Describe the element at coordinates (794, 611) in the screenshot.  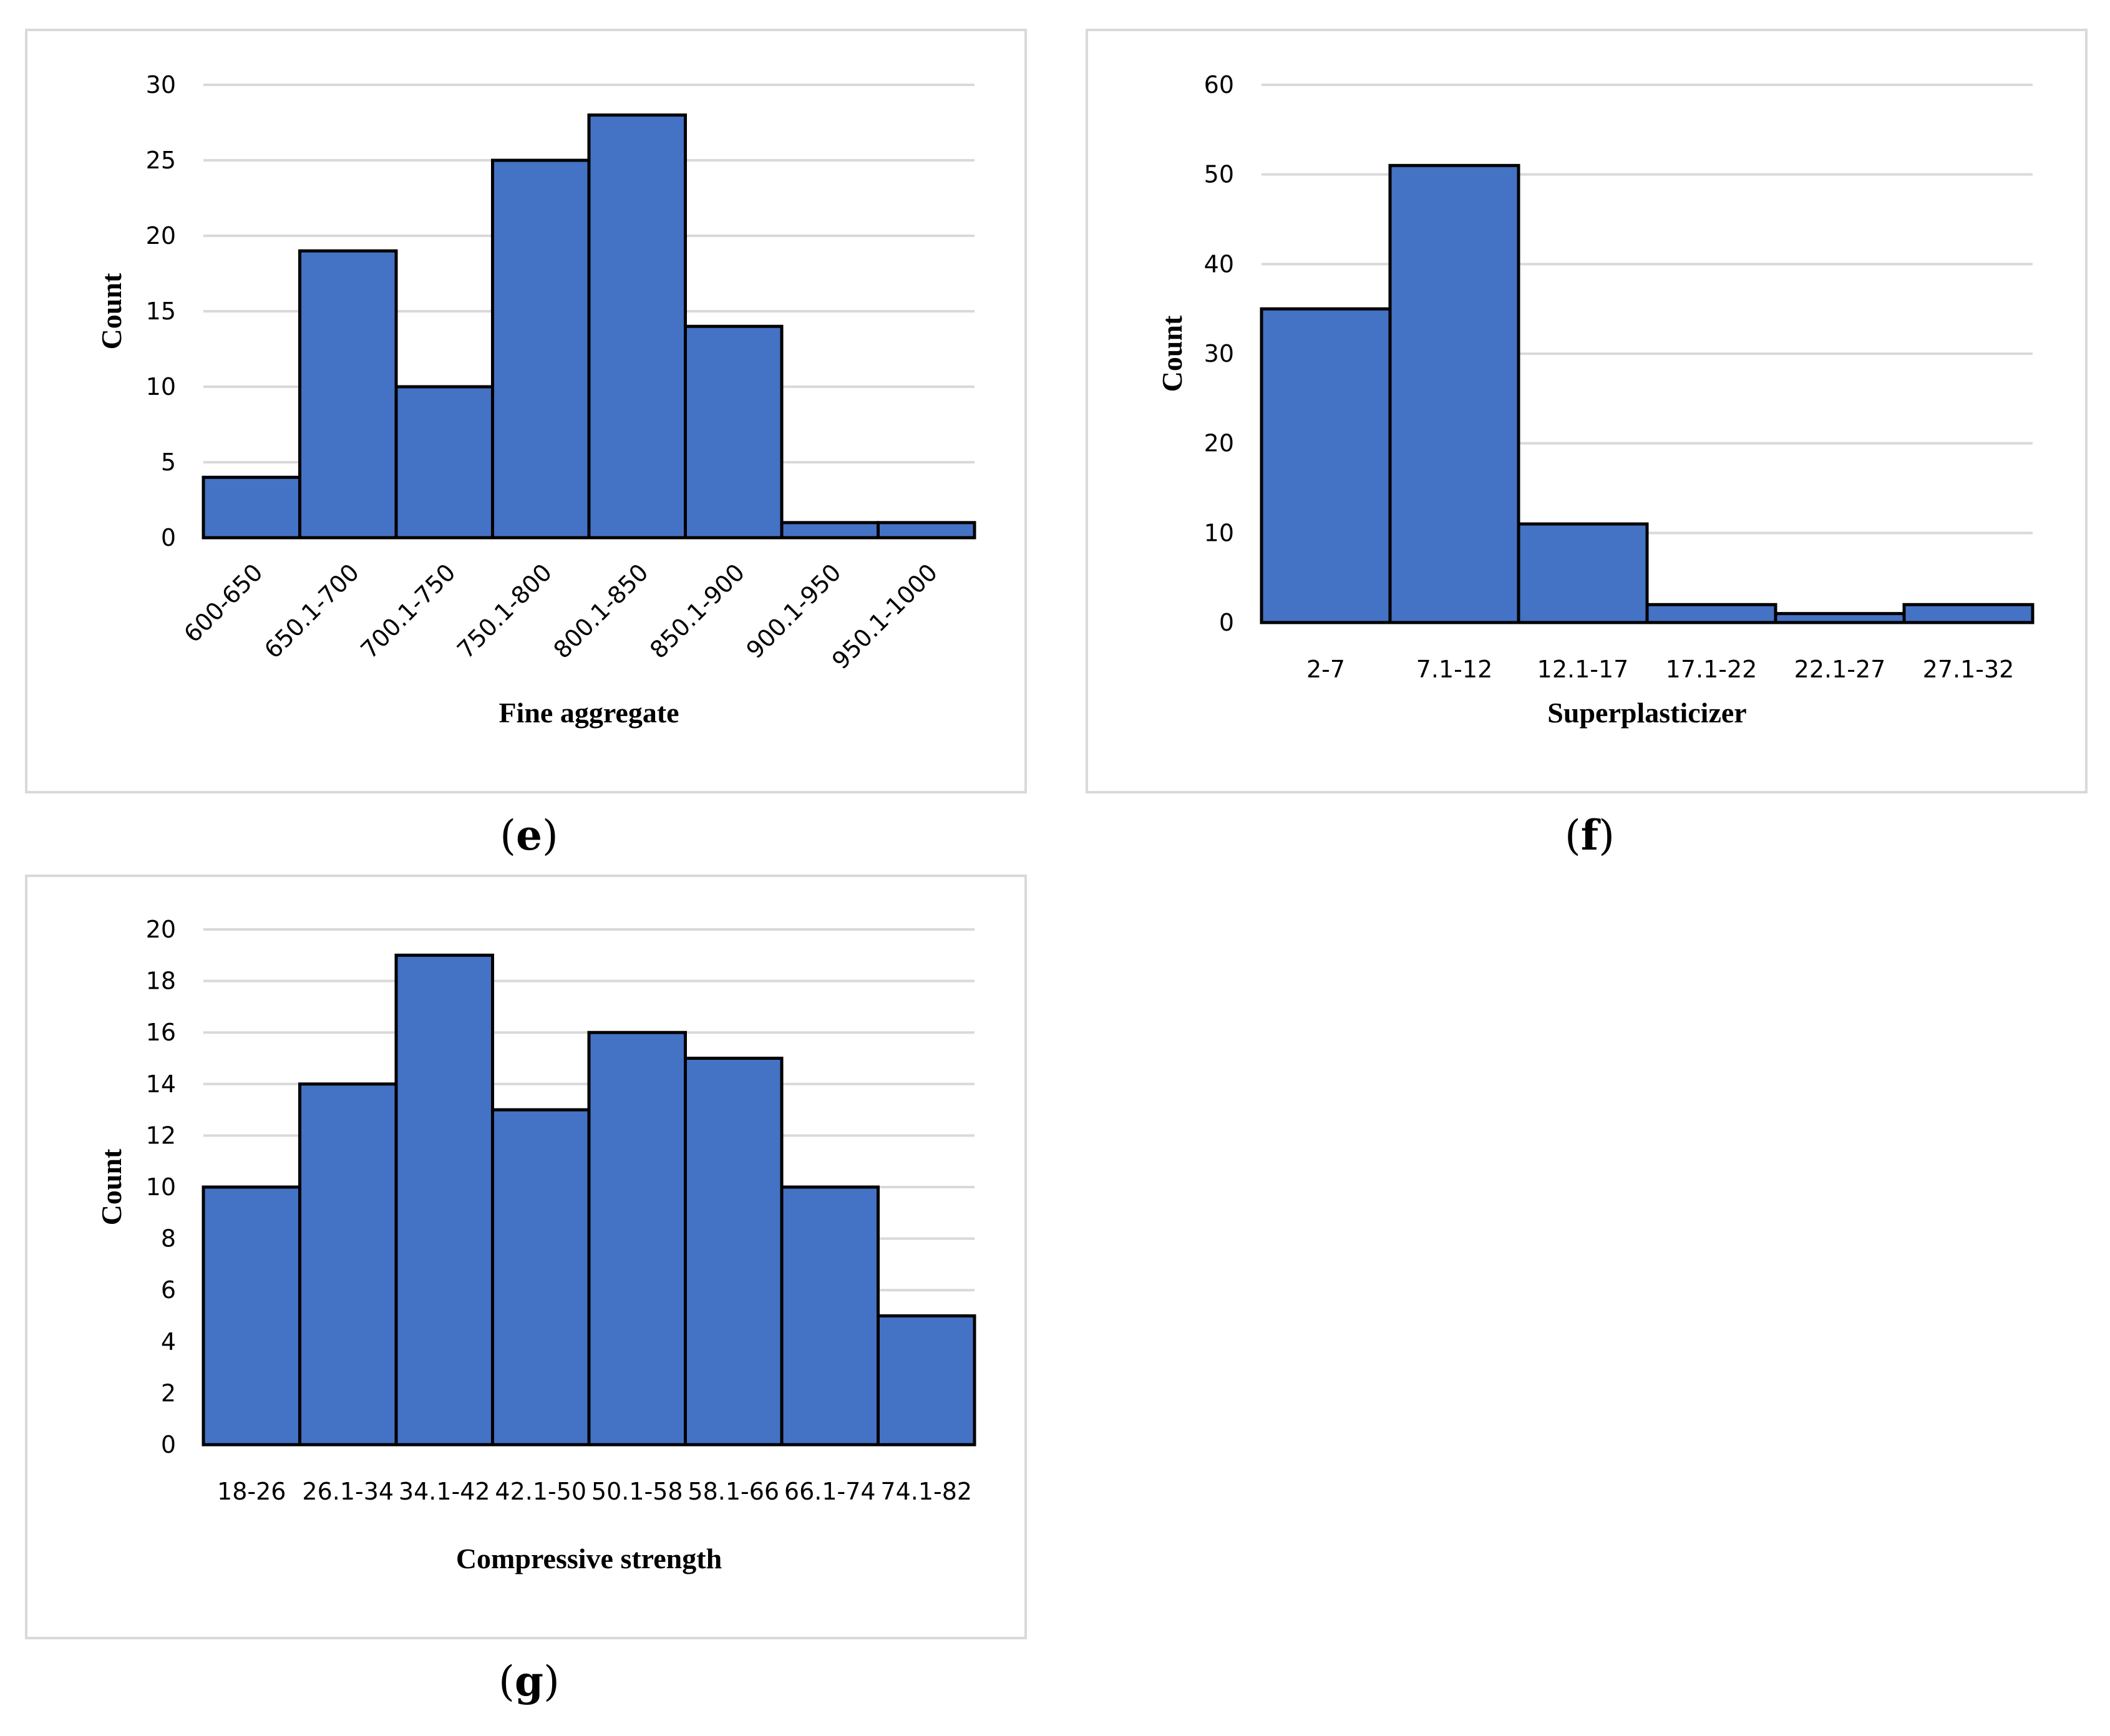
I see `x-tick-label: 900.1-950` at that location.